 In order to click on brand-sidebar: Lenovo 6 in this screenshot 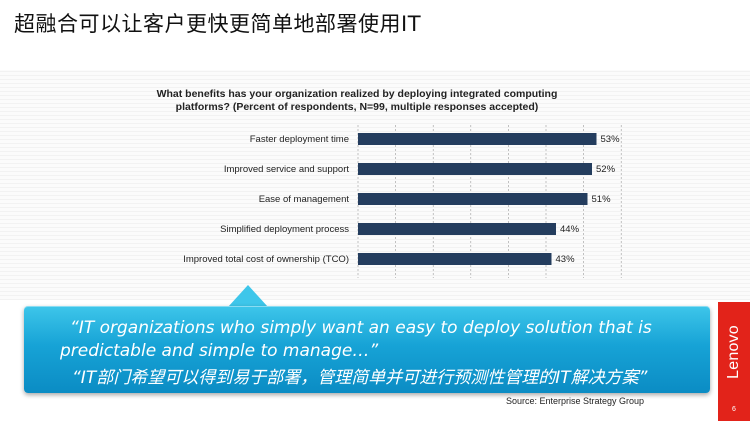, I will do `click(734, 361)`.